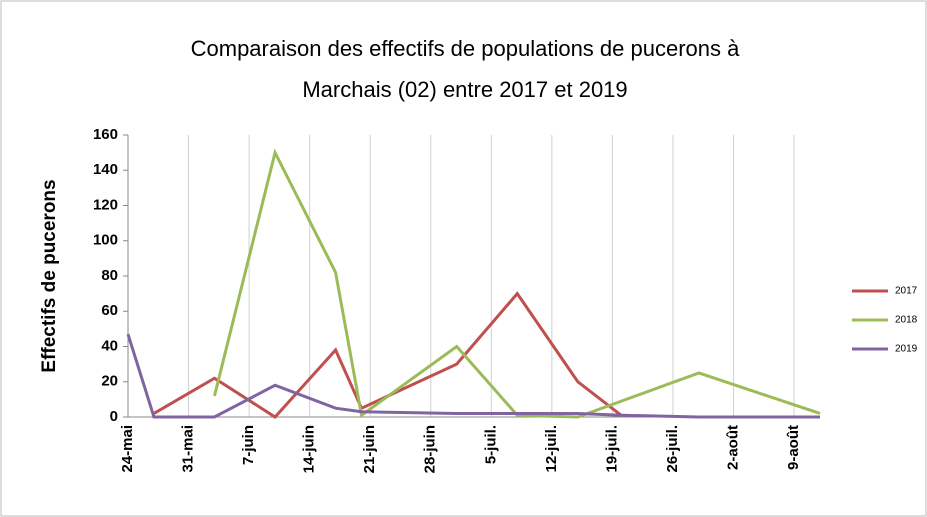  I want to click on x-tick-label: 12-juil., so click(551, 449).